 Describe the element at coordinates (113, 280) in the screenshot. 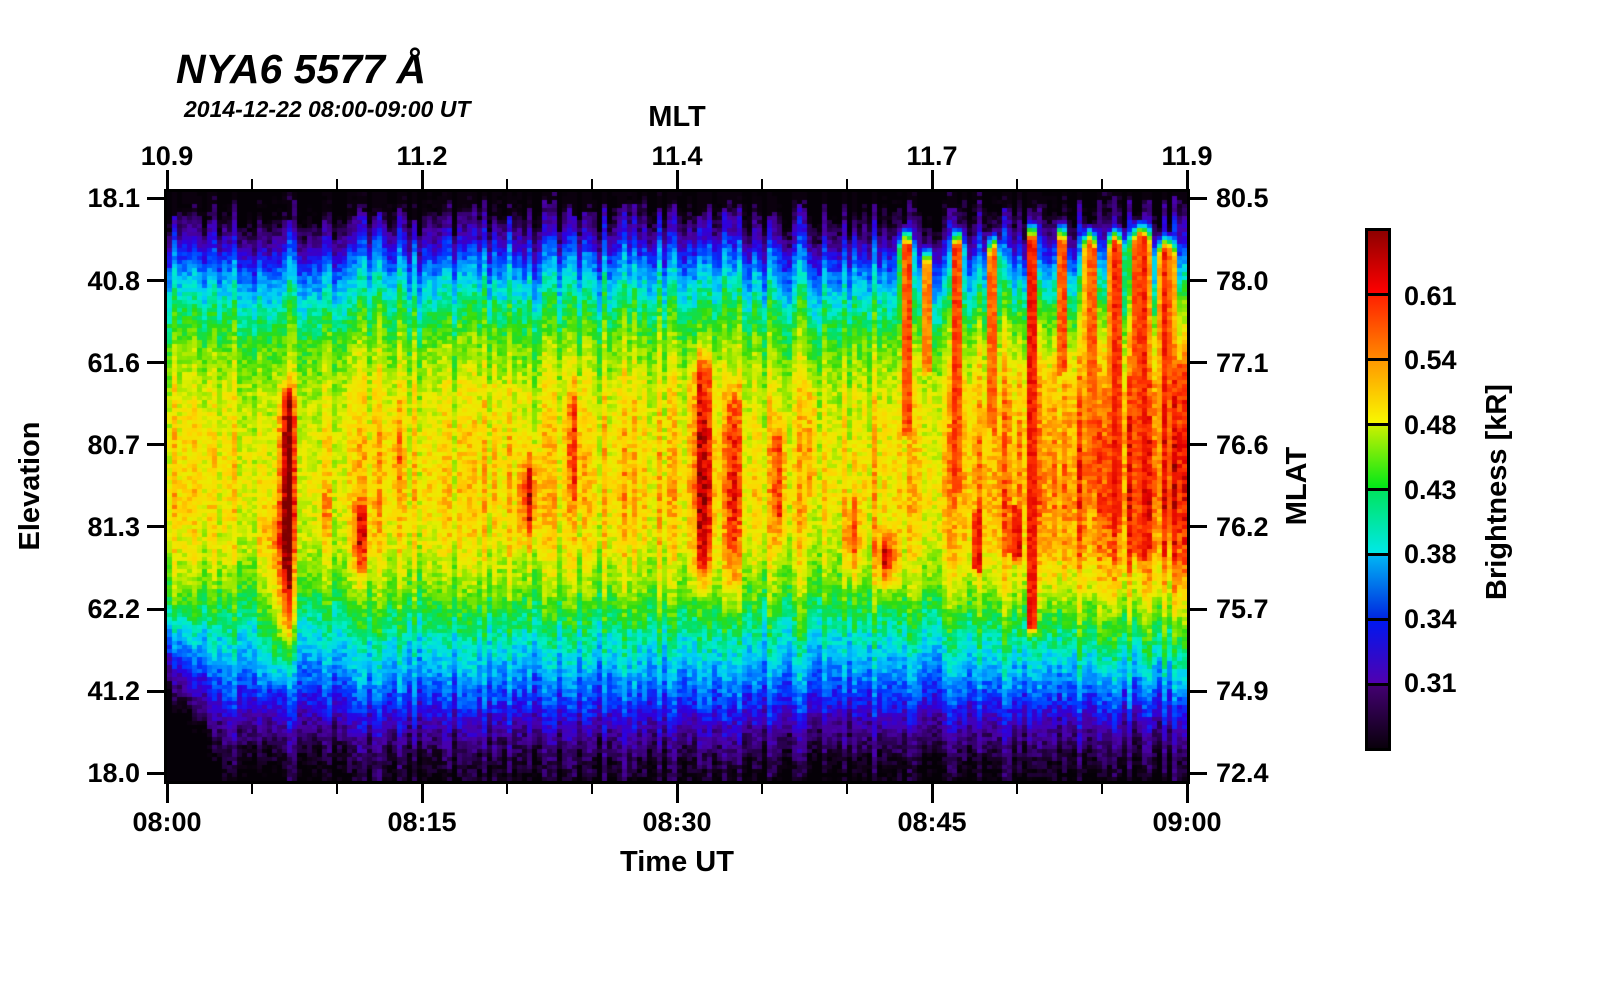

I see `axis-tick-label: 40.8` at that location.